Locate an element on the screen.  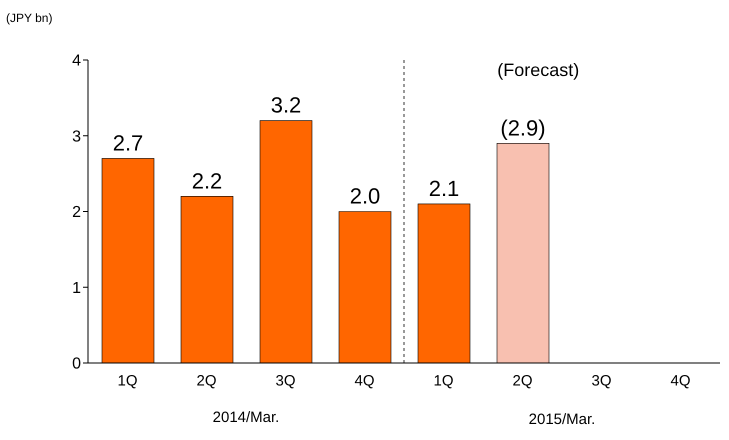
y-tick-label: 1 is located at coordinates (77, 288).